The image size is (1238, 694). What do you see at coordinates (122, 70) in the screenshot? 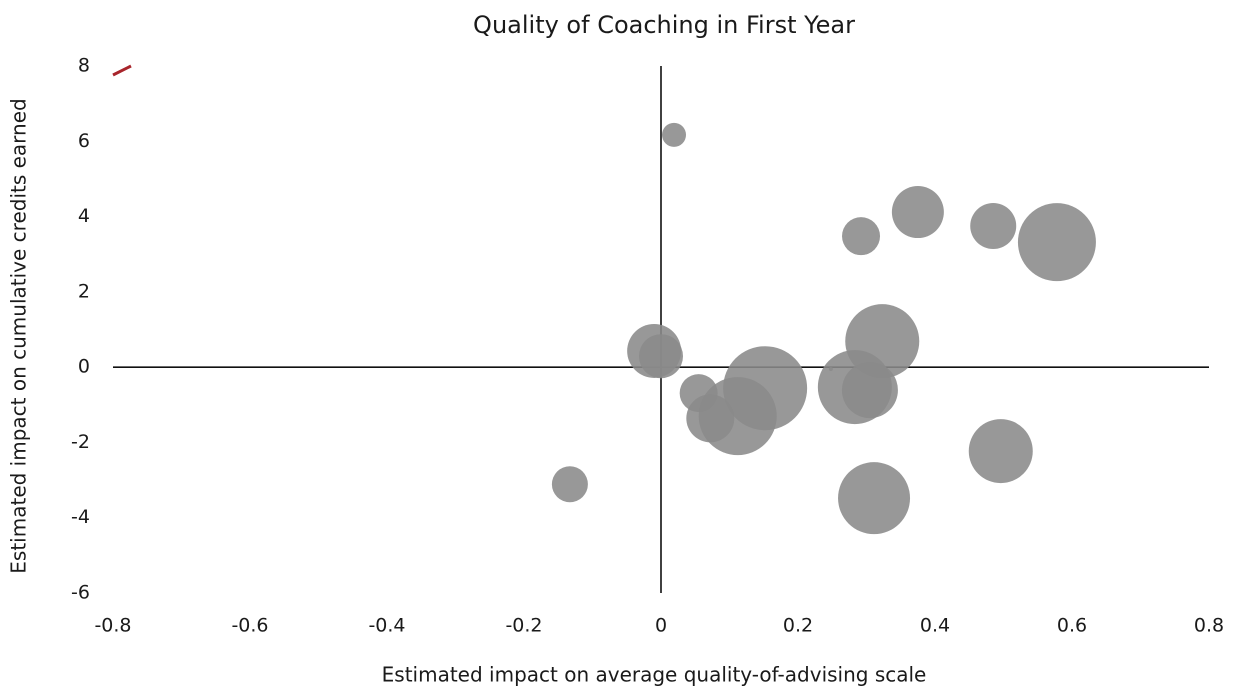
I see `trend-fragment` at bounding box center [122, 70].